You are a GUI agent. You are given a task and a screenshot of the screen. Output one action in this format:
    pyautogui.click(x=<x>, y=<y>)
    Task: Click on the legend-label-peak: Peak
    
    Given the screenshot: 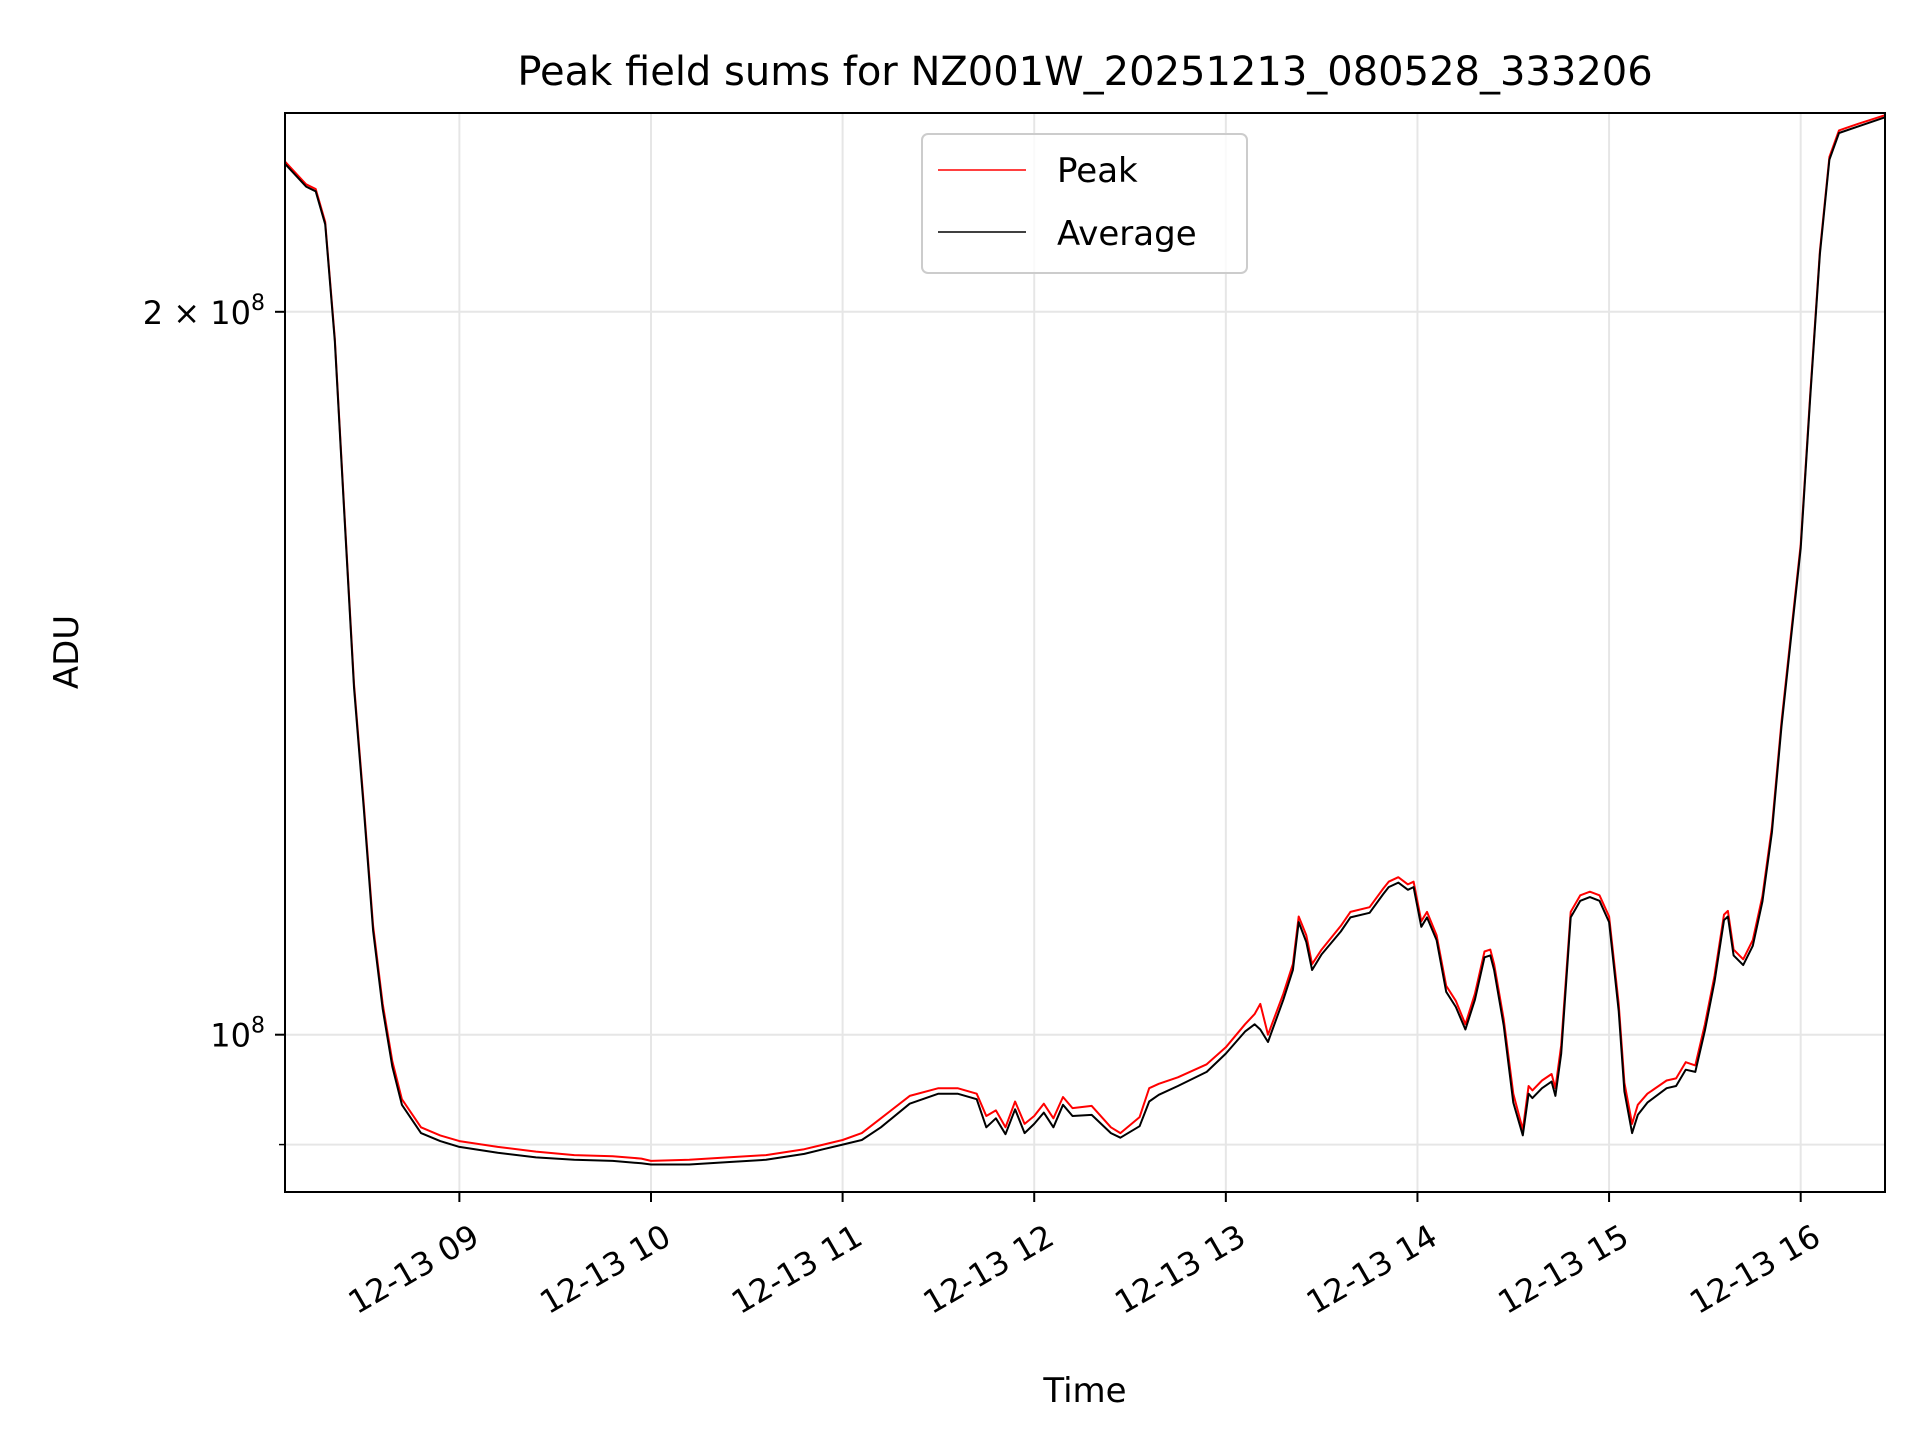 What is the action you would take?
    pyautogui.click(x=1097, y=171)
    